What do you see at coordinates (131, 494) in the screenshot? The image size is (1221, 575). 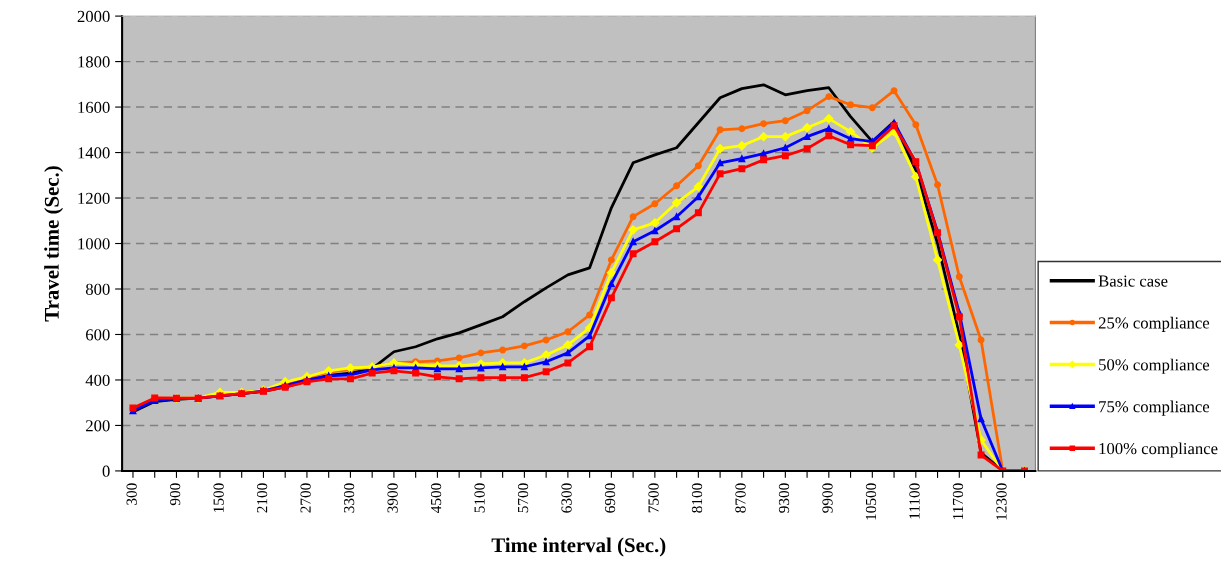 I see `x-tick-label: 300` at bounding box center [131, 494].